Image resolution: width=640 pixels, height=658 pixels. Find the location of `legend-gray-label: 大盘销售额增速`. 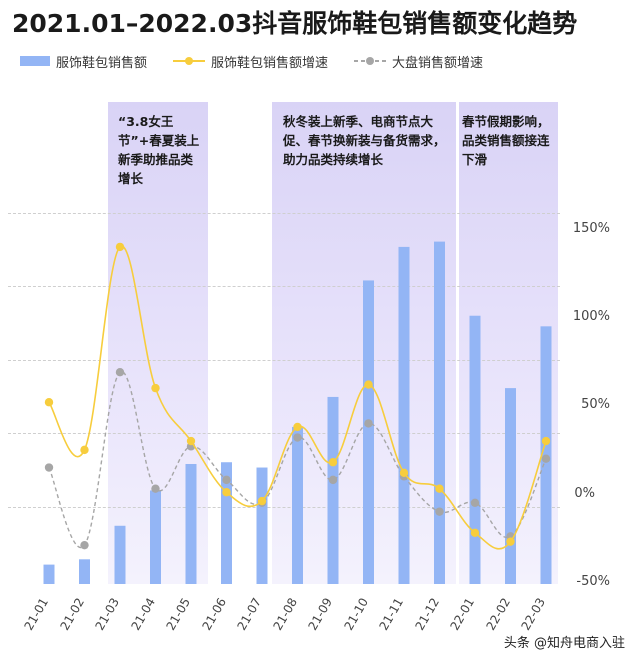

legend-gray-label: 大盘销售额增速 is located at coordinates (438, 63).